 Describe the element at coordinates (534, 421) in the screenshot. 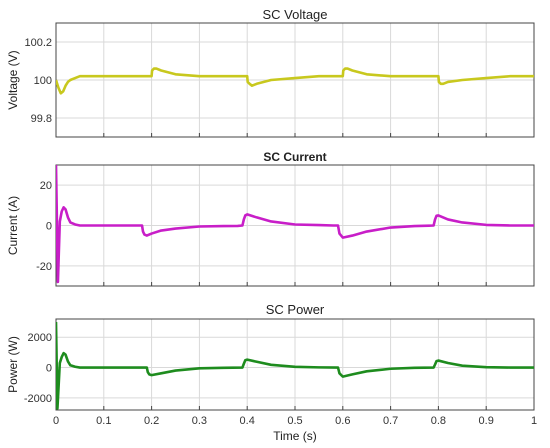

I see `x-tick-label: 1` at that location.